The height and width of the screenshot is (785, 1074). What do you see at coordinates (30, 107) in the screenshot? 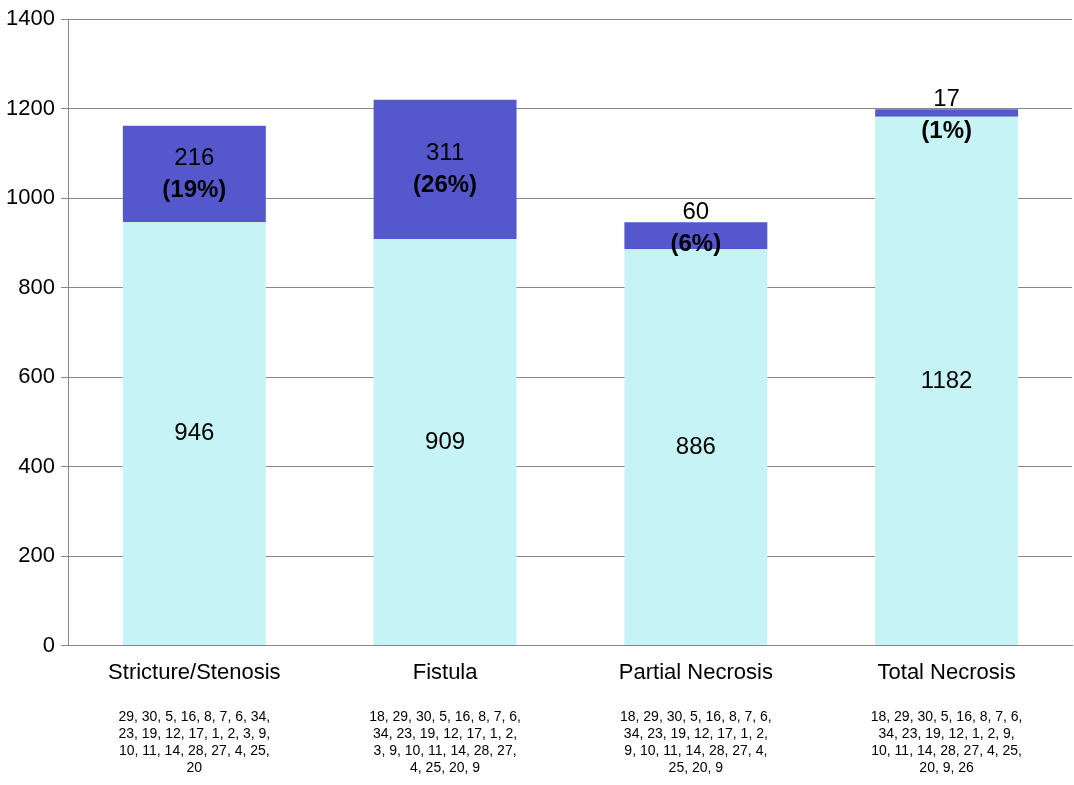
I see `y-tick-label: 1200` at bounding box center [30, 107].